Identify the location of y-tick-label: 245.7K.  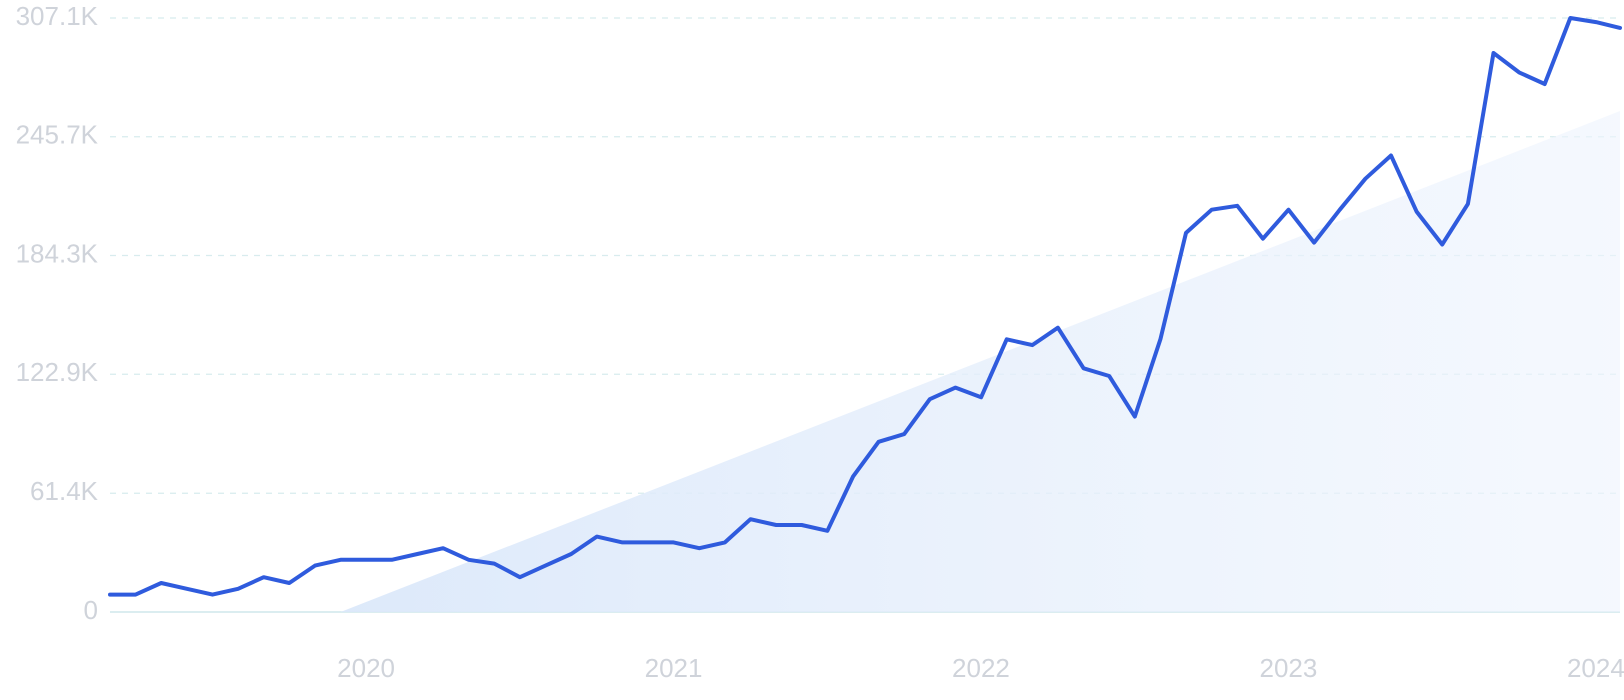
(57, 135).